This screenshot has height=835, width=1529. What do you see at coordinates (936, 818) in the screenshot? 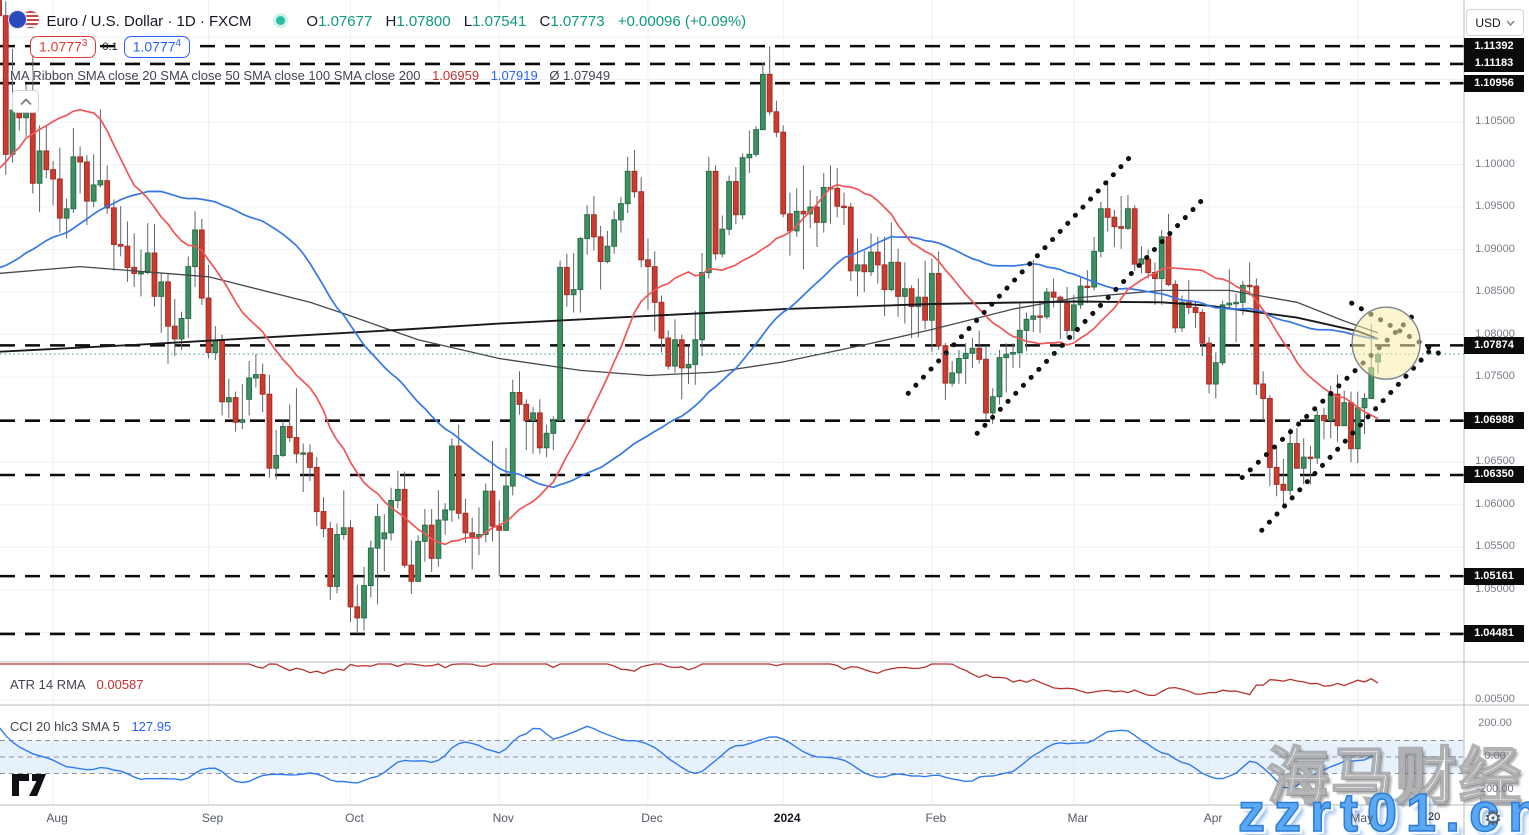
I see `time-axis-label: Feb` at bounding box center [936, 818].